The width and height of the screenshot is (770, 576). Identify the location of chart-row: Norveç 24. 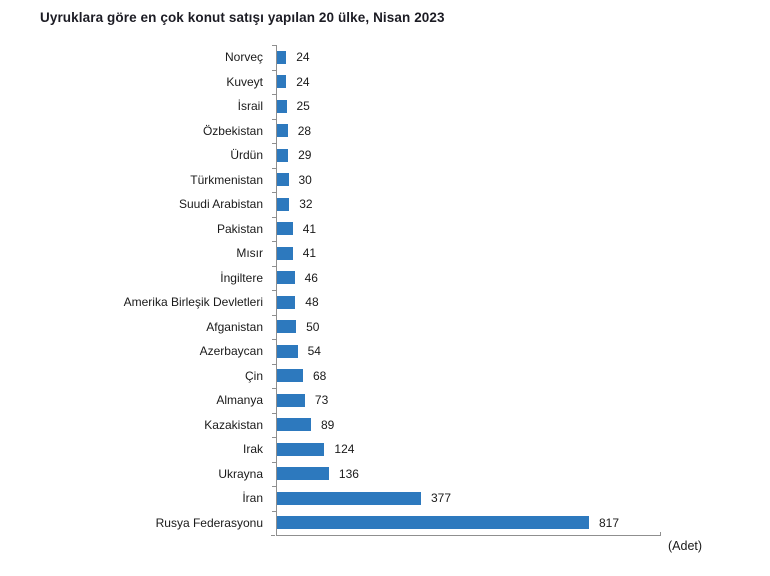
(385, 57).